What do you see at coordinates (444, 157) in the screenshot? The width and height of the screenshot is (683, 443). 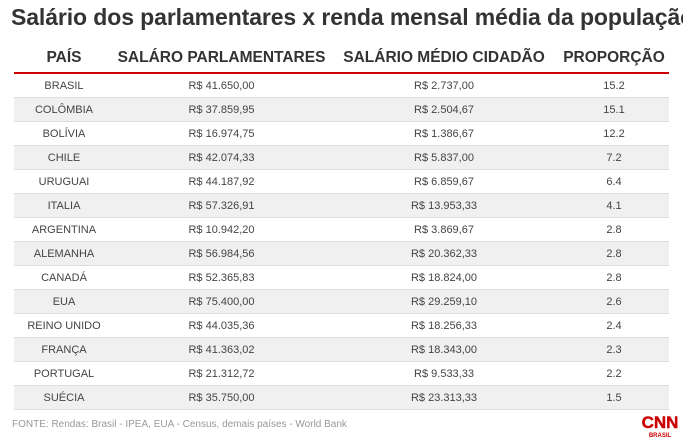 I see `cell-citizen-salary: R$ 5.837,00` at bounding box center [444, 157].